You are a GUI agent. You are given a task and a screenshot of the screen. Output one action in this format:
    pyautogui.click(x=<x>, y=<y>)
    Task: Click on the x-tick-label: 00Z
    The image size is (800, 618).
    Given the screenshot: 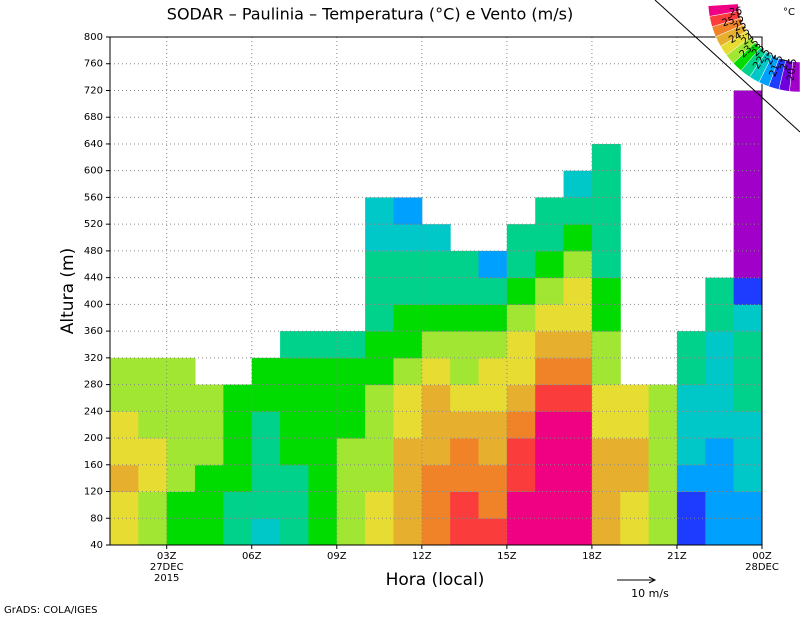 What is the action you would take?
    pyautogui.click(x=762, y=556)
    